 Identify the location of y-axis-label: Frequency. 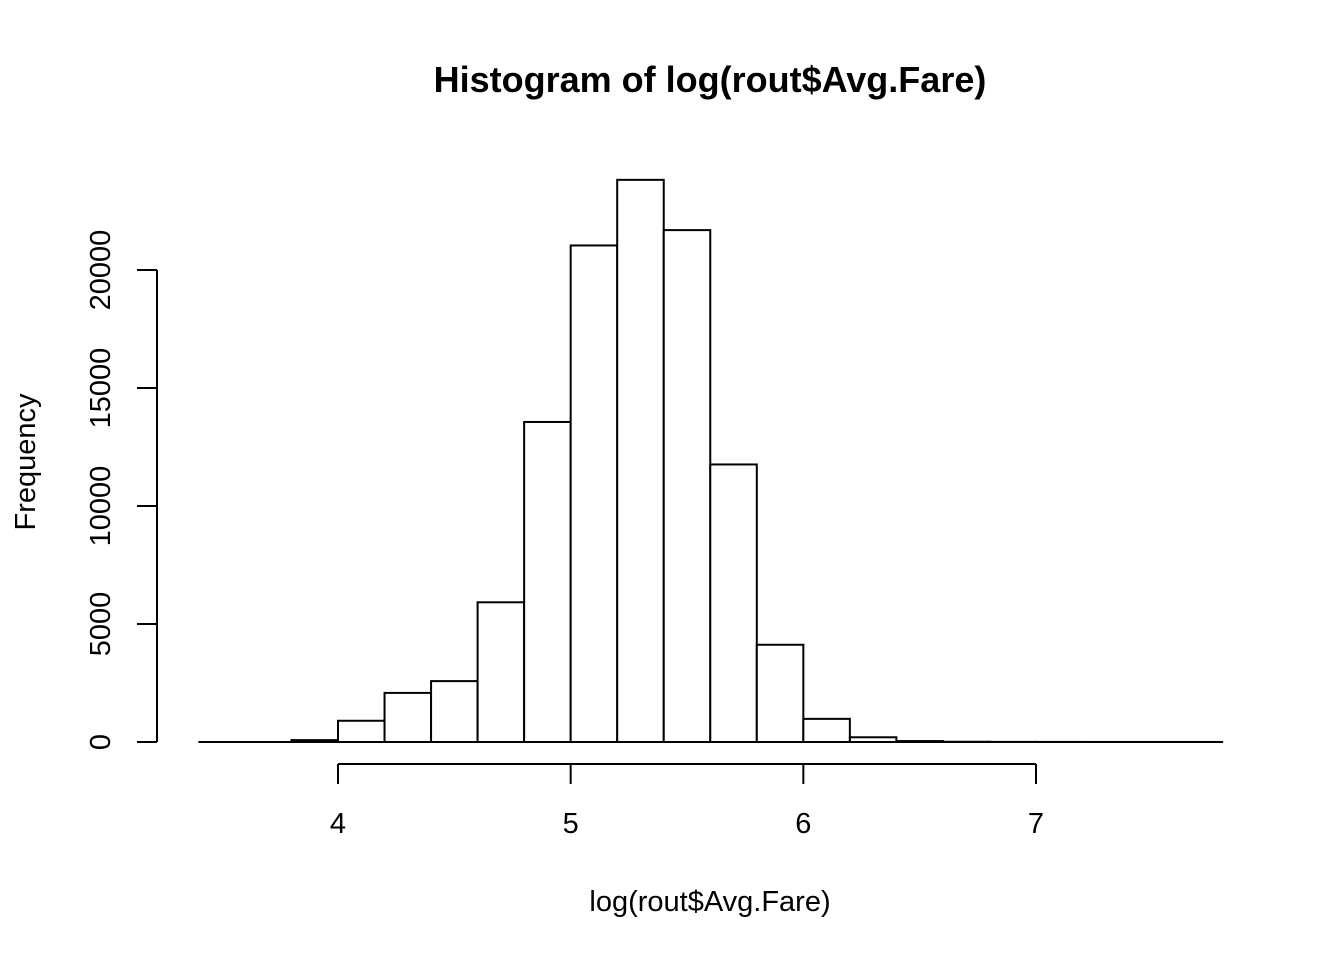
(26, 462).